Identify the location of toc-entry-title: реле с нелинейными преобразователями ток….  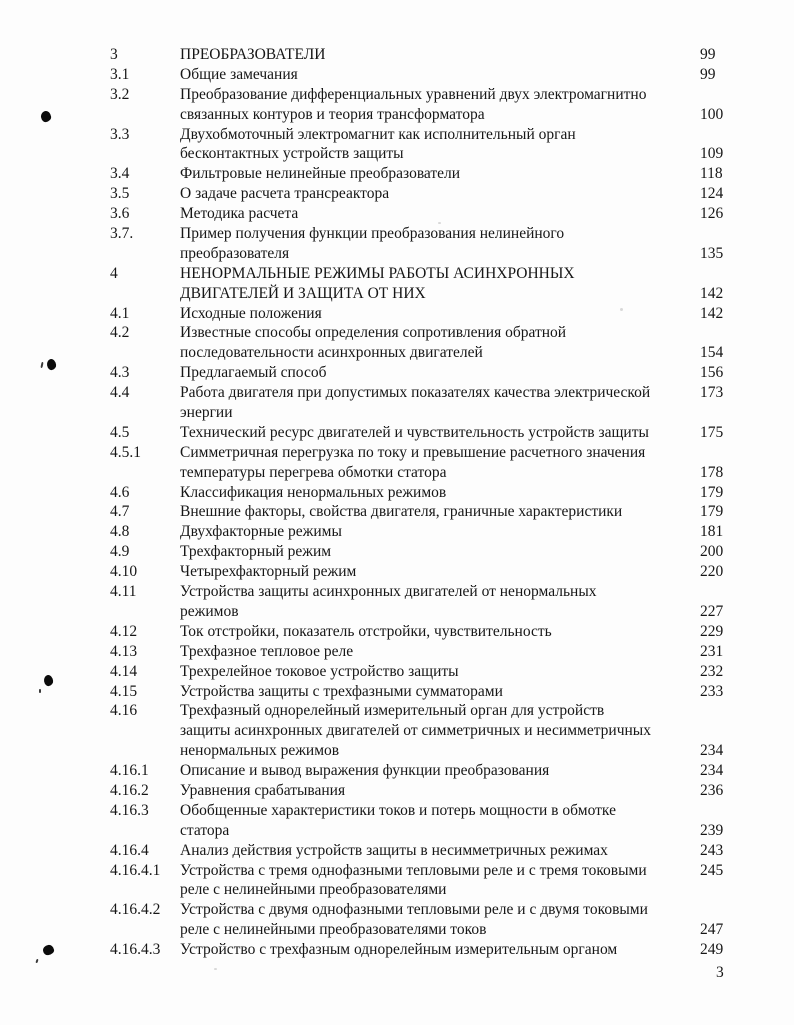
(333, 930).